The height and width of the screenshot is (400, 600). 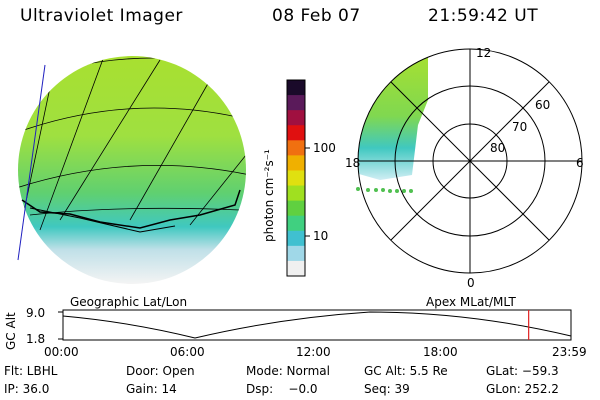 I want to click on colorbar, so click(x=296, y=178).